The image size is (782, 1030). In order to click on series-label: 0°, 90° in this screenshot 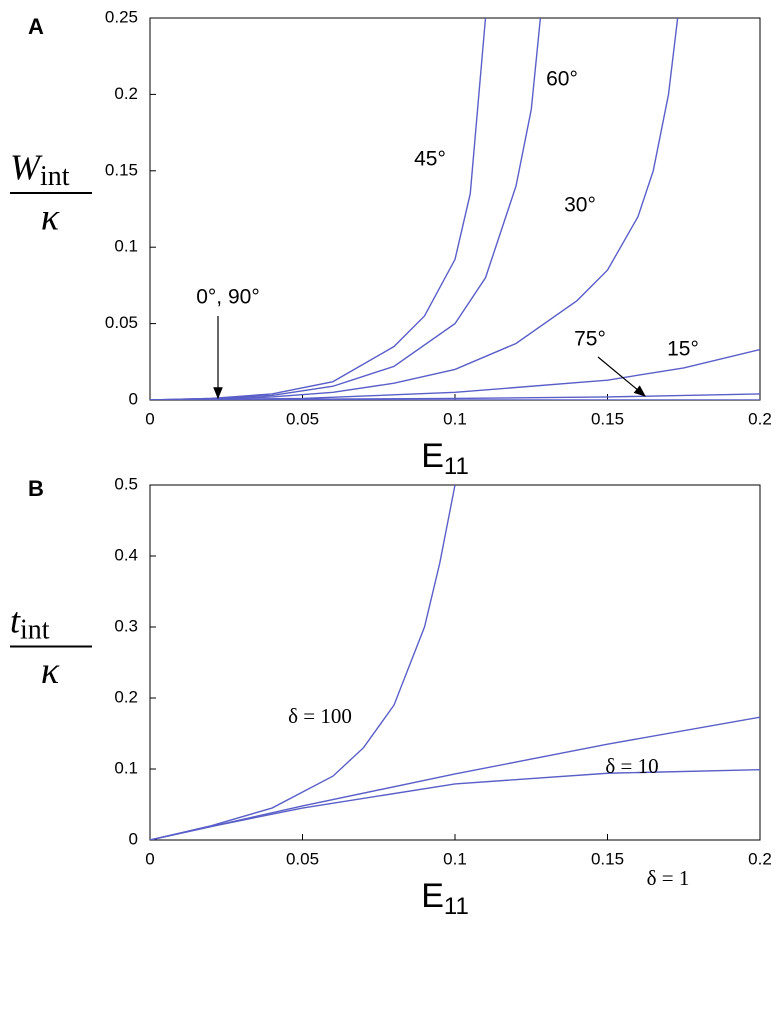, I will do `click(228, 297)`.